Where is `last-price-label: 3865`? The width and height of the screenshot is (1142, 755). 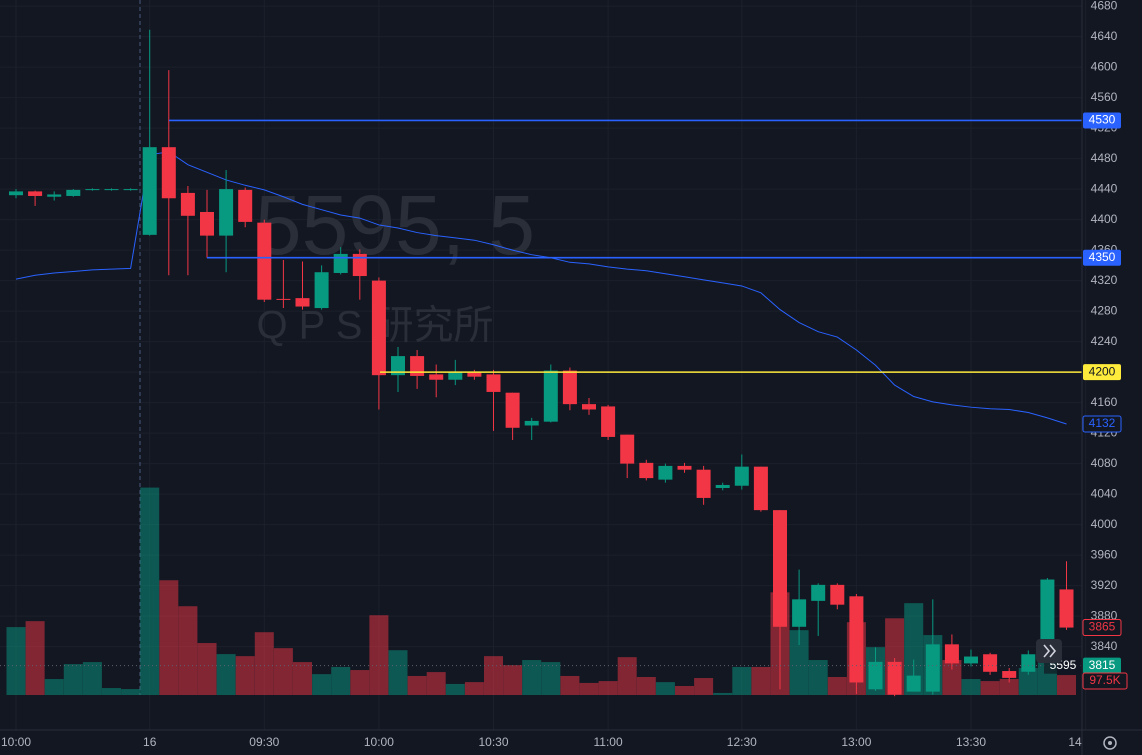 last-price-label: 3865 is located at coordinates (1102, 627).